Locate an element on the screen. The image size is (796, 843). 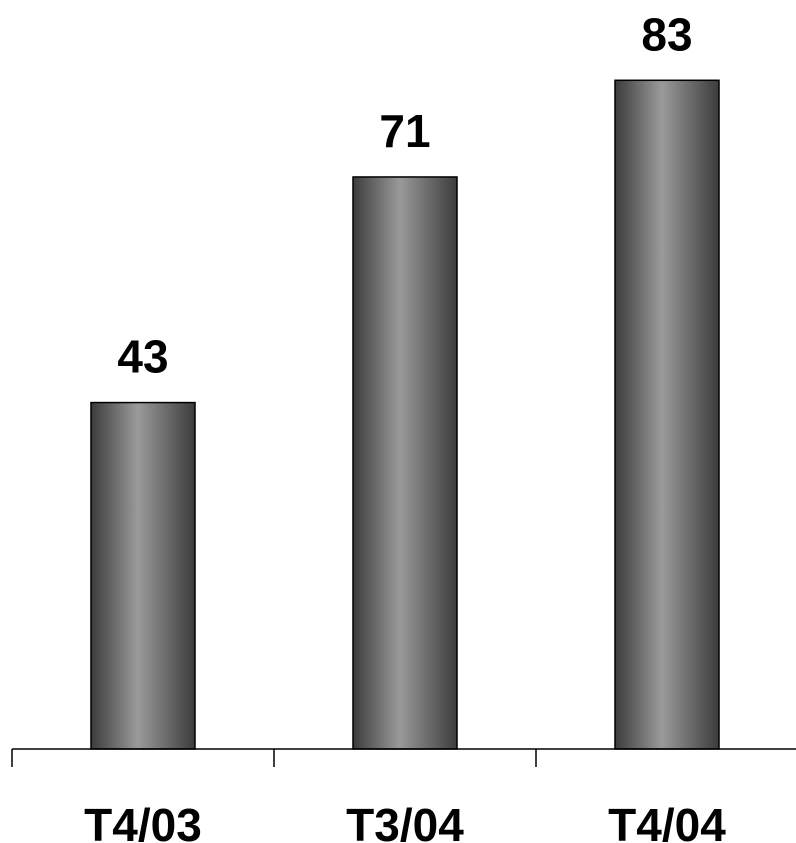
x-tick-label: T3/04 is located at coordinates (405, 821).